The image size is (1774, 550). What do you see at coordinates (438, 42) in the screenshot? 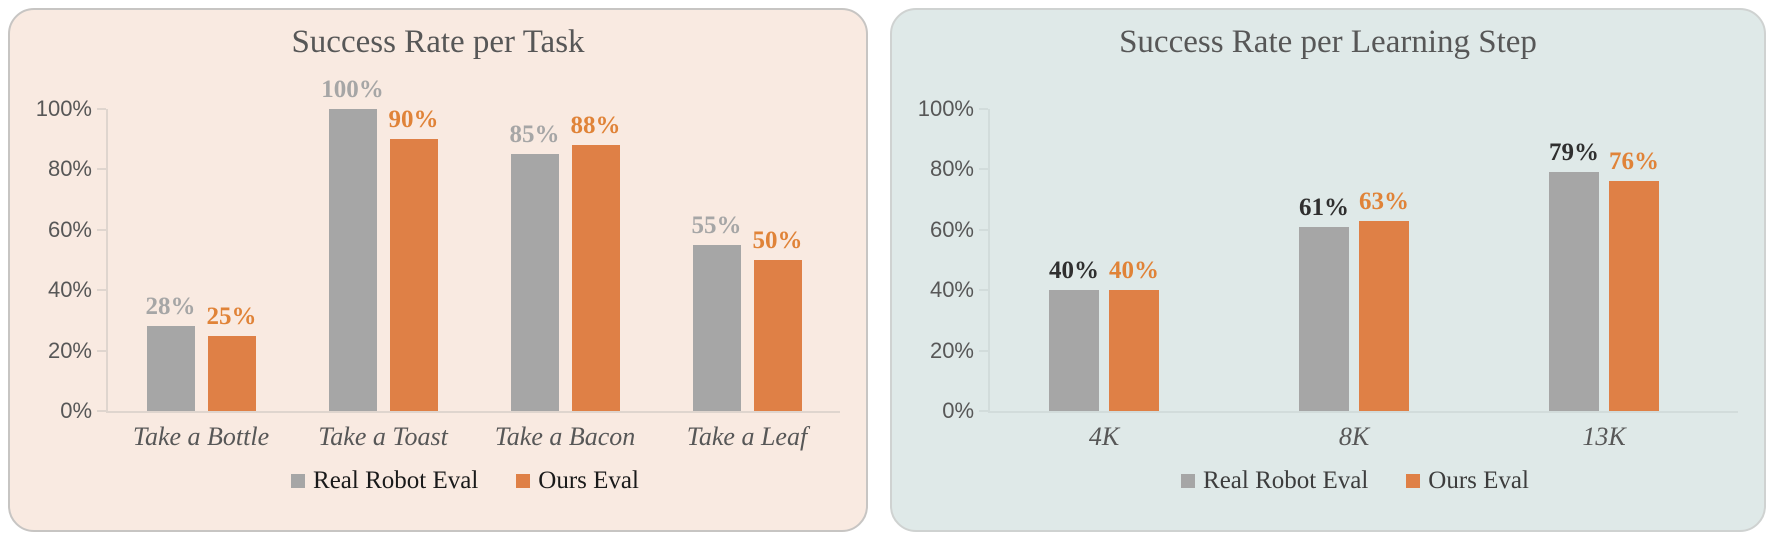
I see `task-chart-title: Success Rate per Task` at bounding box center [438, 42].